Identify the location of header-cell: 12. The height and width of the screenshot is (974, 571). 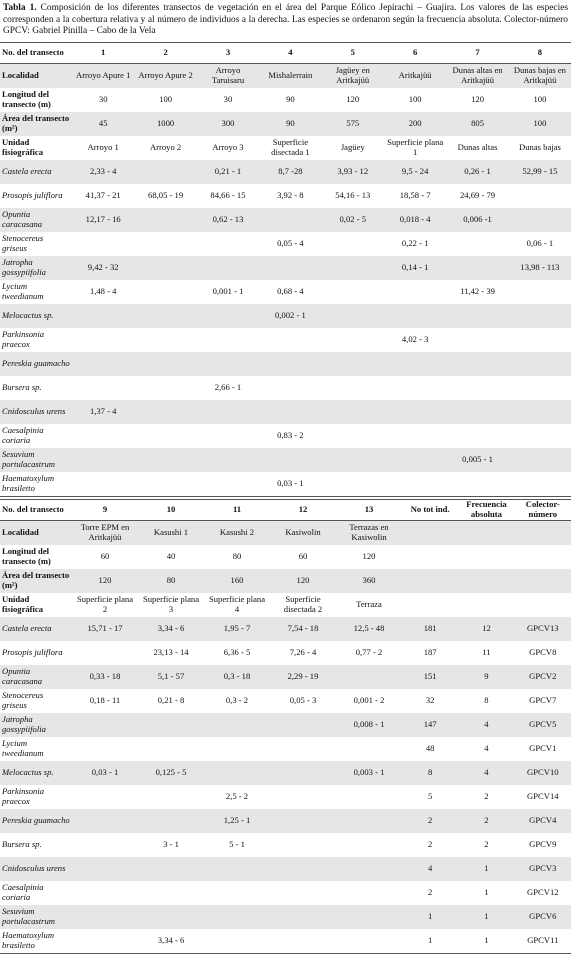
(303, 510).